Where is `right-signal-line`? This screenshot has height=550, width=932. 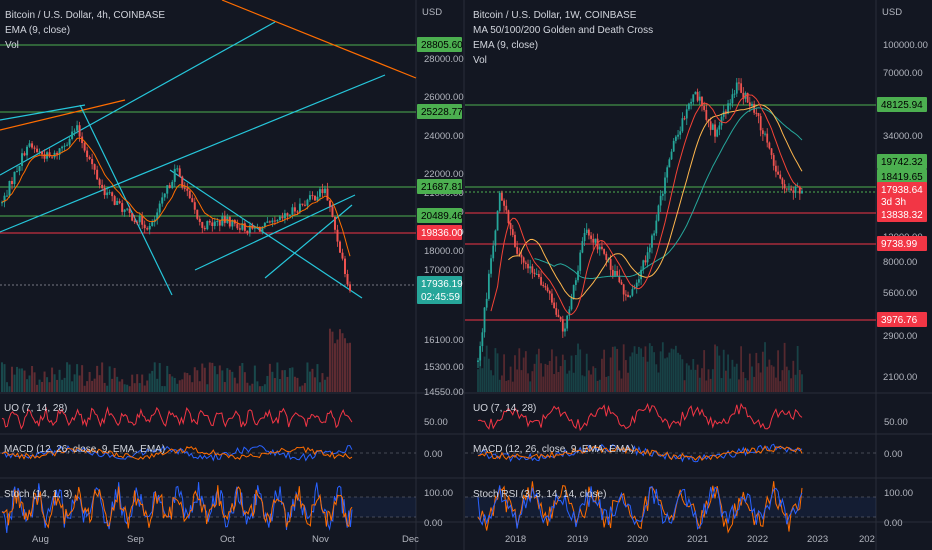
right-signal-line is located at coordinates (640, 453).